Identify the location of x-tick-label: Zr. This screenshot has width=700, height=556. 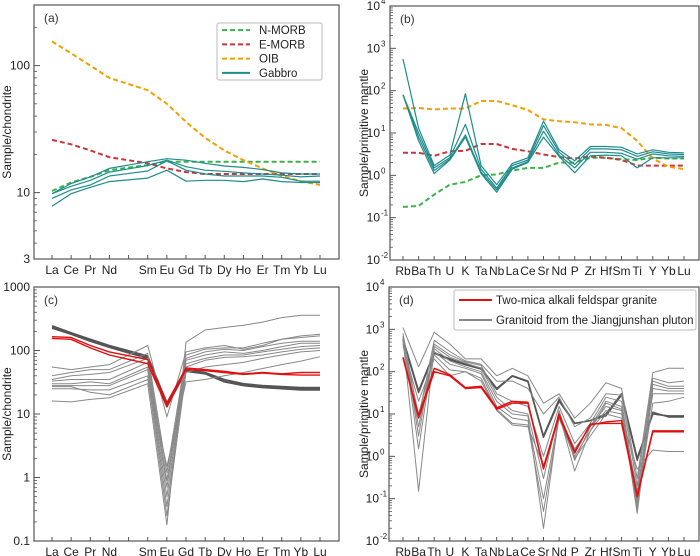
(590, 550).